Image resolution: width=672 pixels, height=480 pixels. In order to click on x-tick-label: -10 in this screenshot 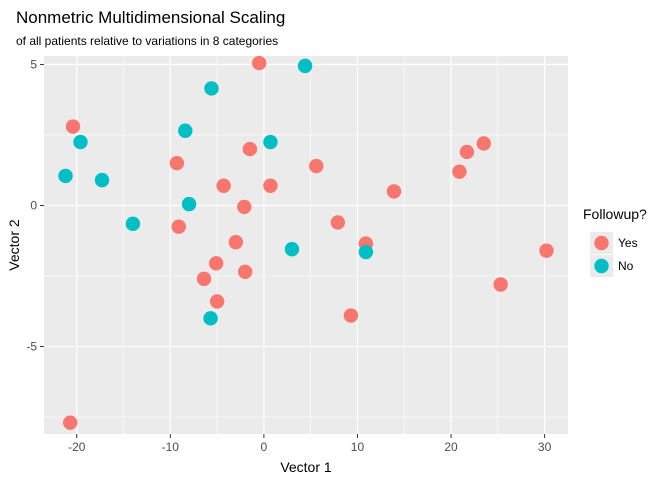, I will do `click(171, 447)`.